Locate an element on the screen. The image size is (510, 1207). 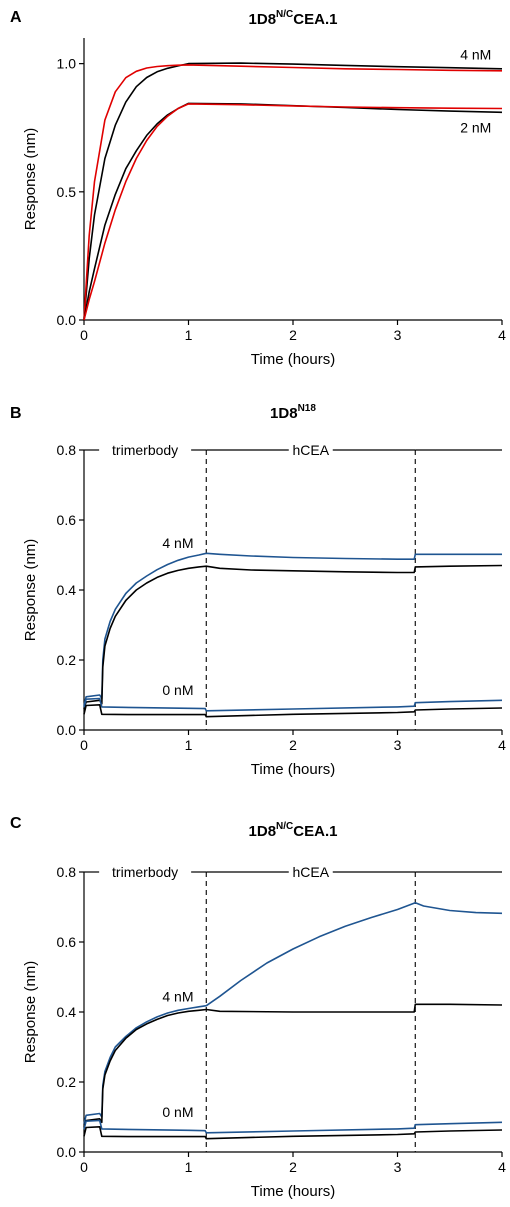
chart-title: 1D8N18 is located at coordinates (293, 412).